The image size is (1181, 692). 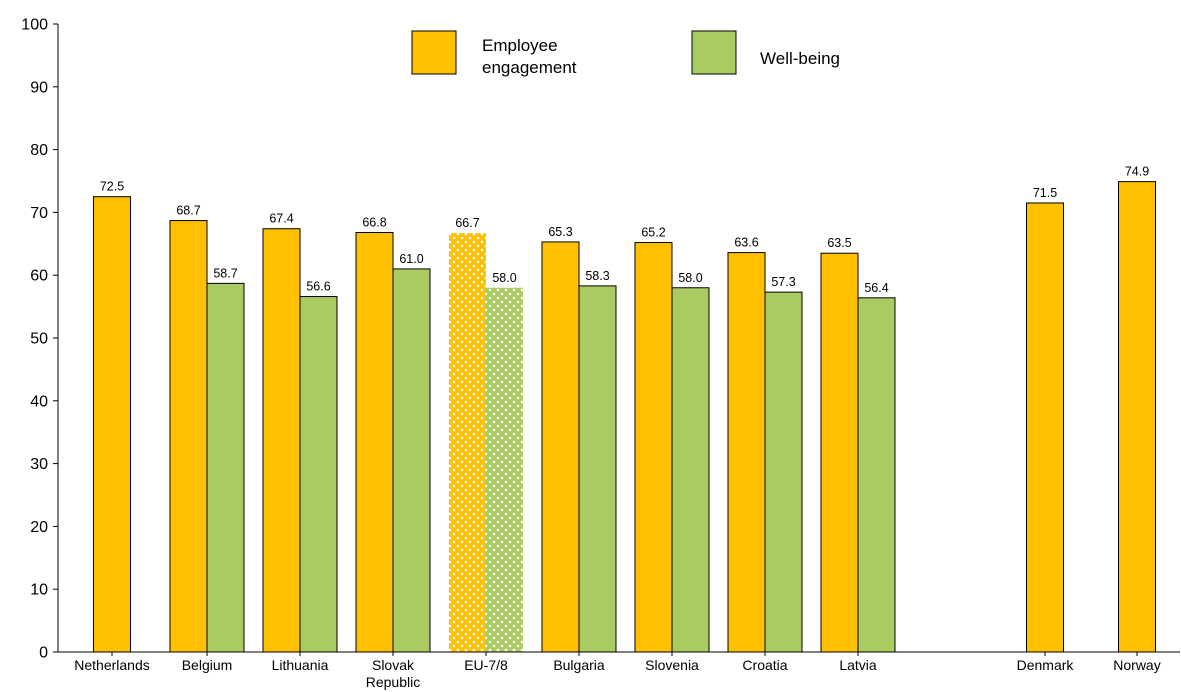 I want to click on data-label-well-being-lithuania: 56.6, so click(x=318, y=287).